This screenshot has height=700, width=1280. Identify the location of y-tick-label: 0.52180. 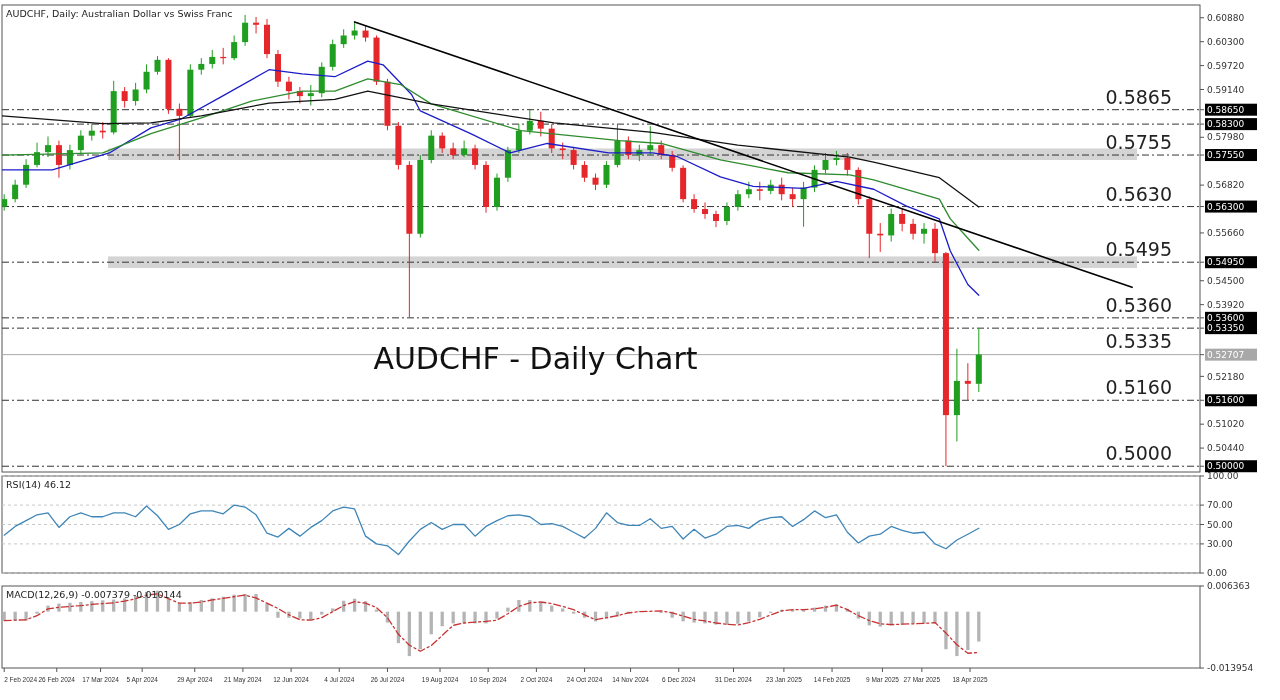
(1226, 376).